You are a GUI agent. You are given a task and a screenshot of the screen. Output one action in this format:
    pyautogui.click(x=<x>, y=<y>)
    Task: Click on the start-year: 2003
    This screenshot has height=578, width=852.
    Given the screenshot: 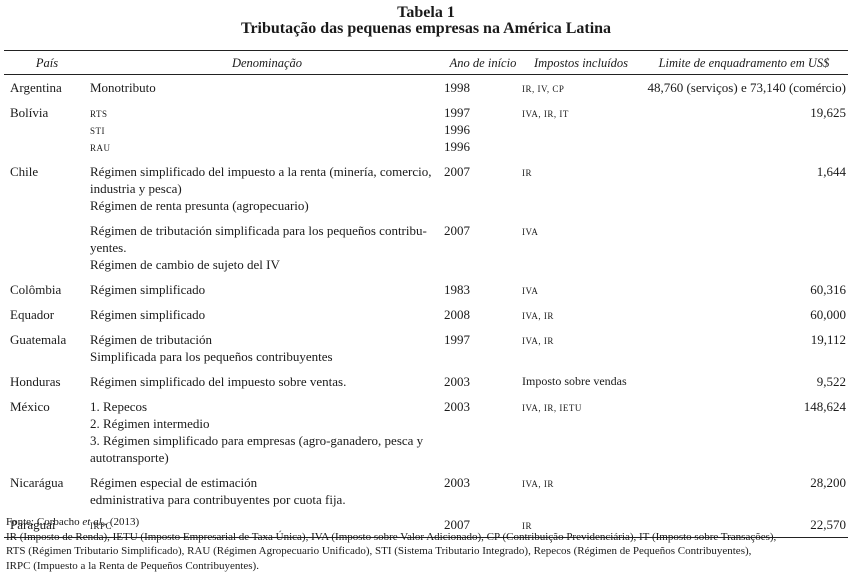 What is the action you would take?
    pyautogui.click(x=457, y=406)
    